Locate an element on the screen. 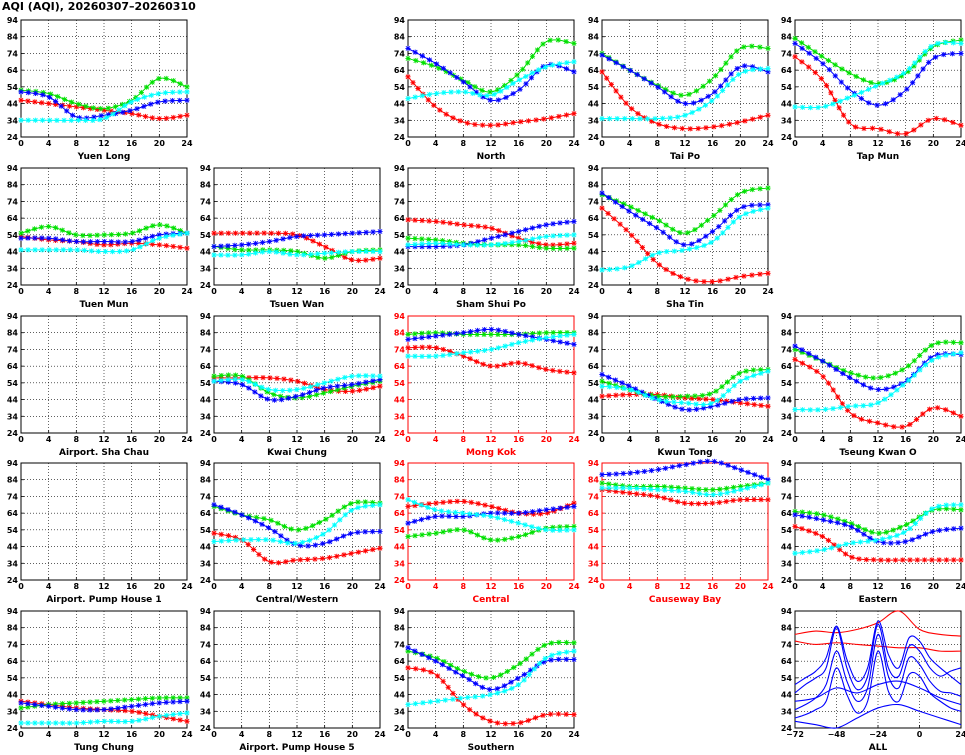  y-tick-label: 24 is located at coordinates (787, 580).